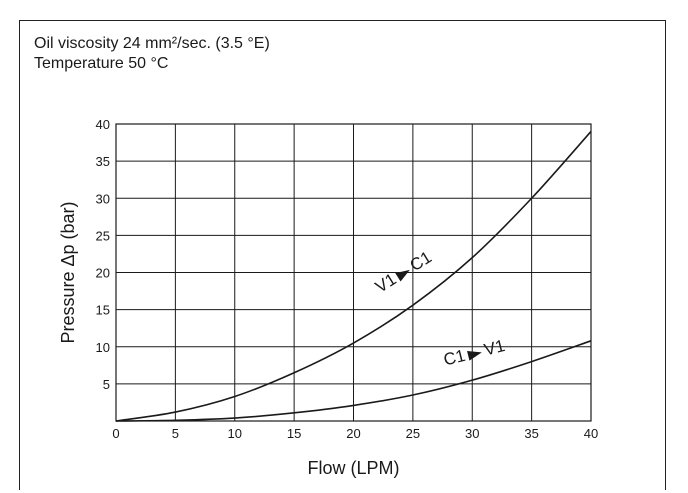 Image resolution: width=688 pixels, height=493 pixels. Describe the element at coordinates (103, 310) in the screenshot. I see `y-tick-label: 15` at that location.